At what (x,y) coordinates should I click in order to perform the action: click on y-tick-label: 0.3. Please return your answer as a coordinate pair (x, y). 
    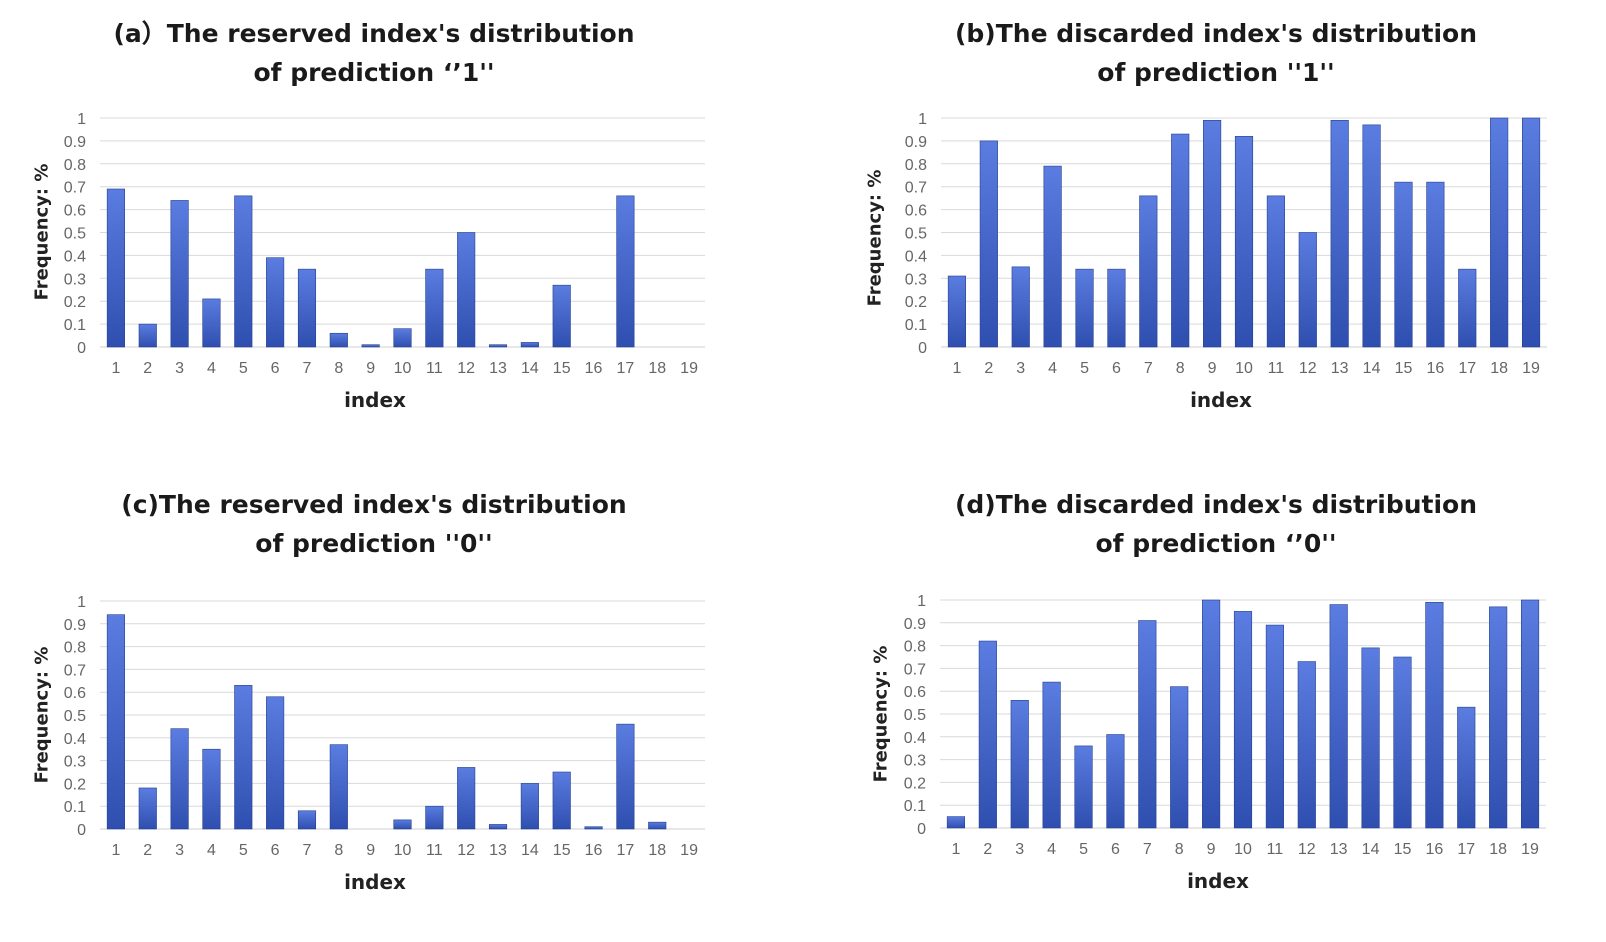
    Looking at the image, I should click on (916, 279).